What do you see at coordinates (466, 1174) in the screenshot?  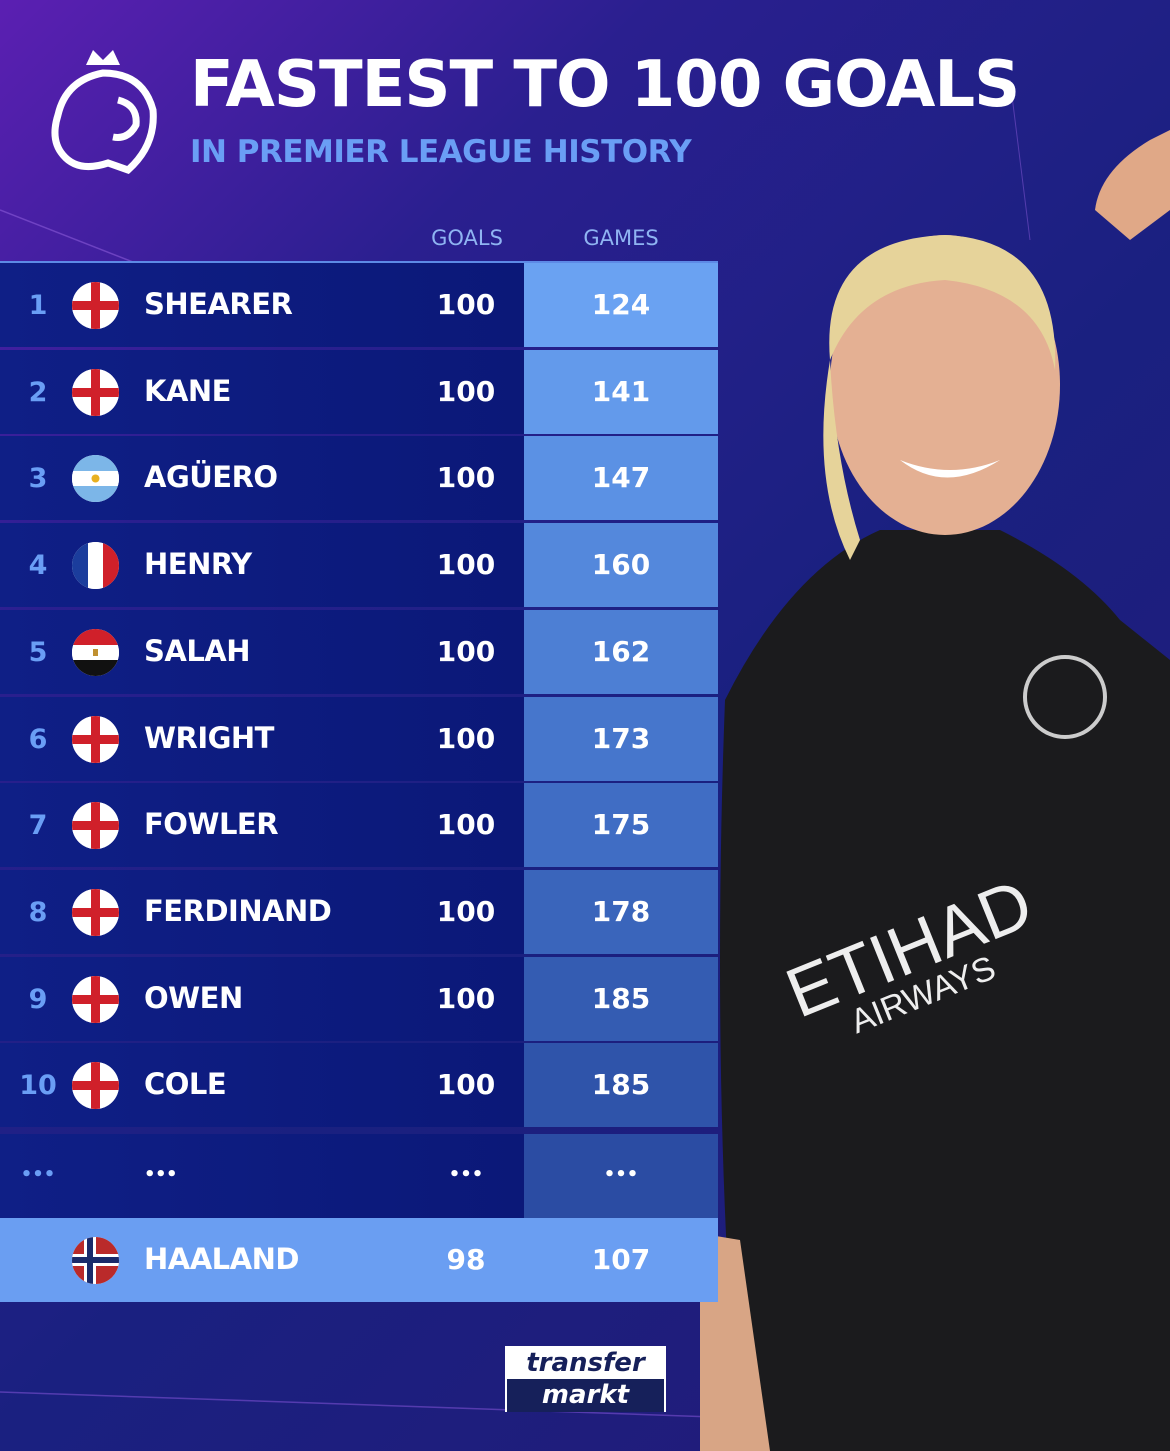 I see `goals: •••` at bounding box center [466, 1174].